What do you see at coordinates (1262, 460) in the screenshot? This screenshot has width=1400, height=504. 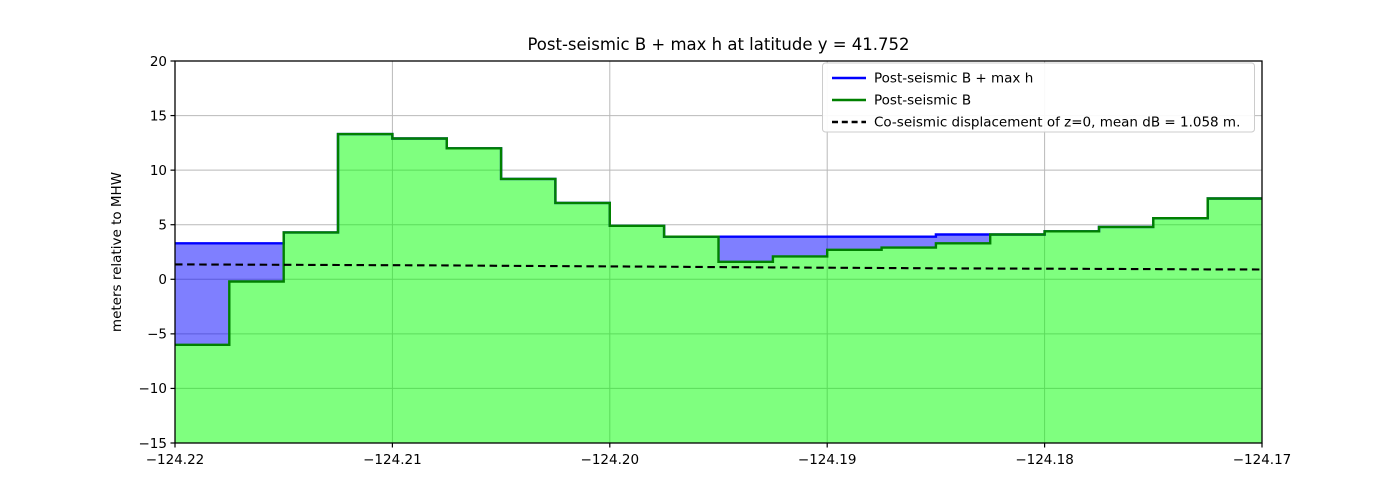 I see `x-tick-label: −124.17` at bounding box center [1262, 460].